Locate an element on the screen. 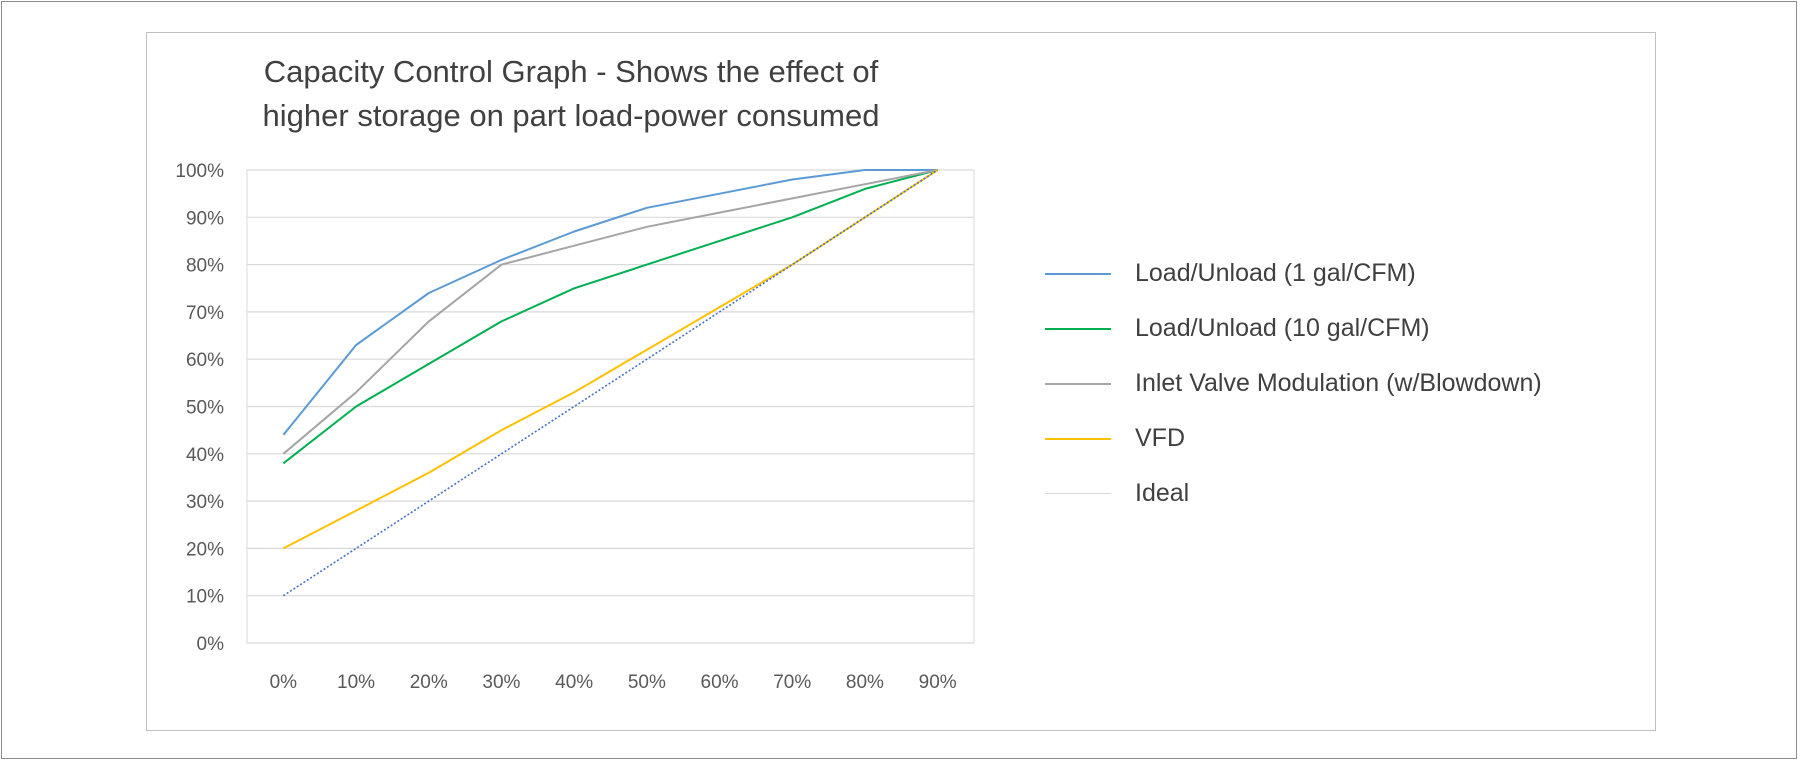 The image size is (1800, 762). x-tick-label: 90% is located at coordinates (938, 682).